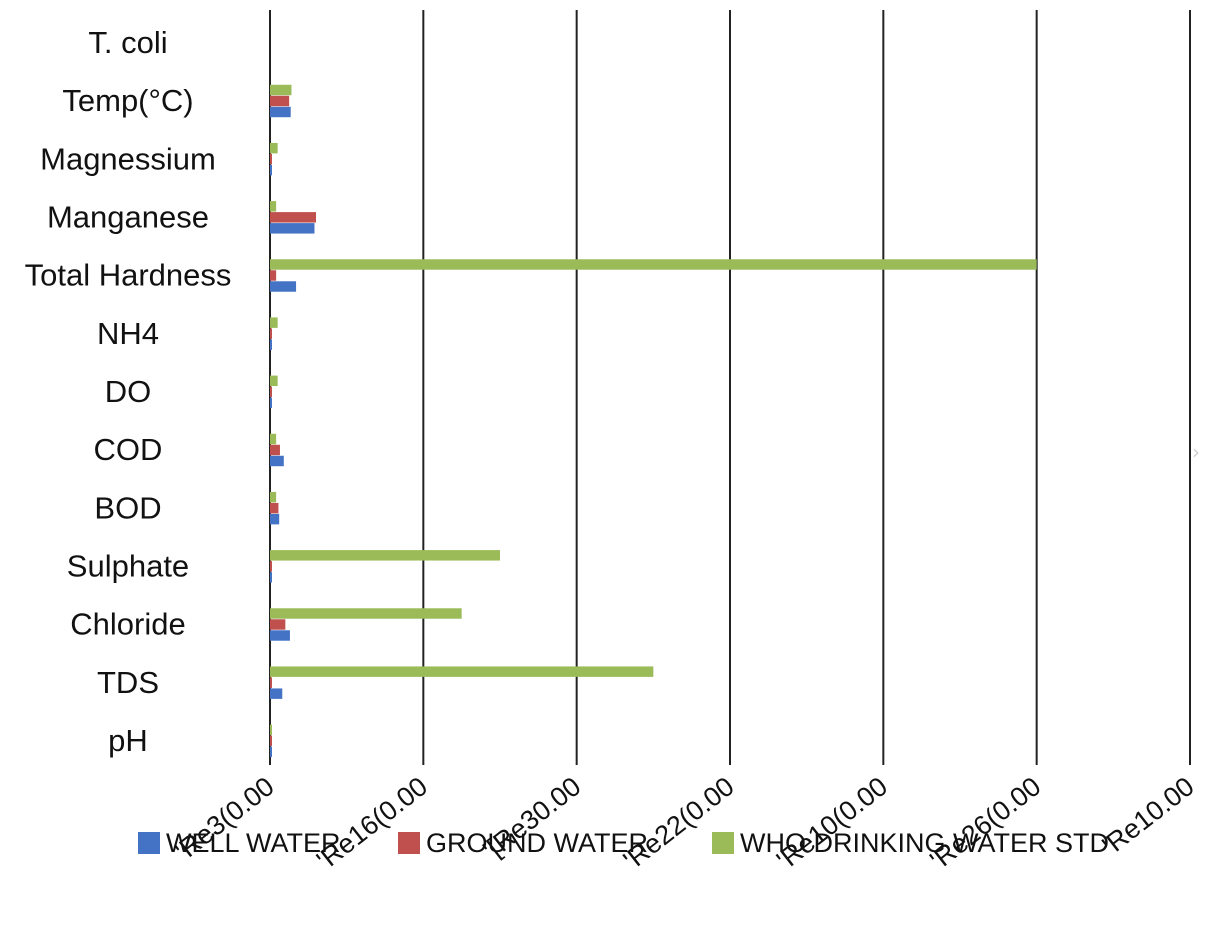  What do you see at coordinates (127, 42) in the screenshot?
I see `category-label: T. coli` at bounding box center [127, 42].